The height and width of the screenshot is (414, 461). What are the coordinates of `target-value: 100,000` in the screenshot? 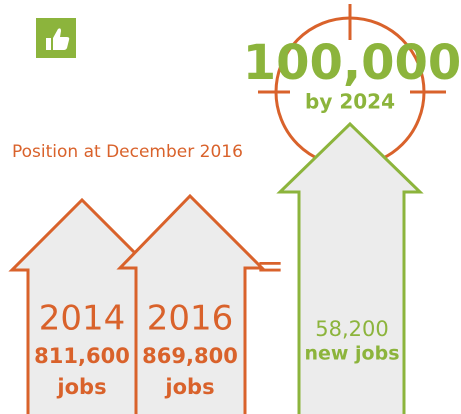 It's located at (352, 63).